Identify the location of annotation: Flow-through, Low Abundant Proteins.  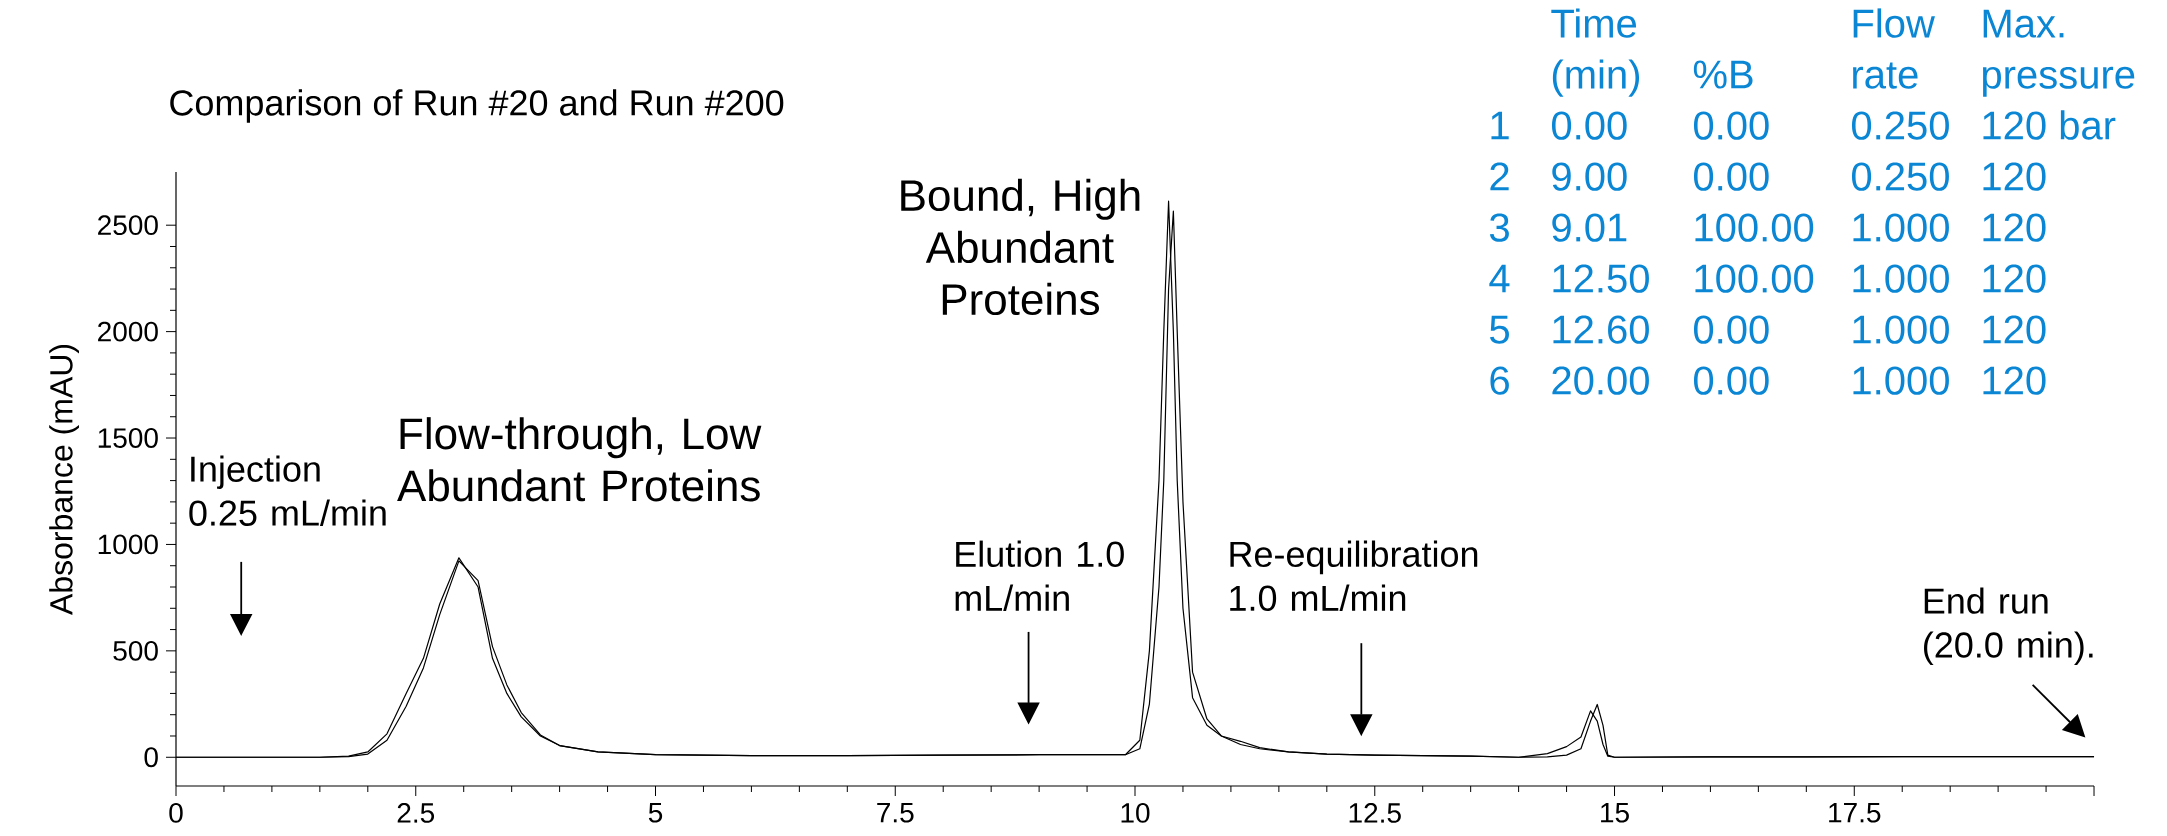
(579, 459).